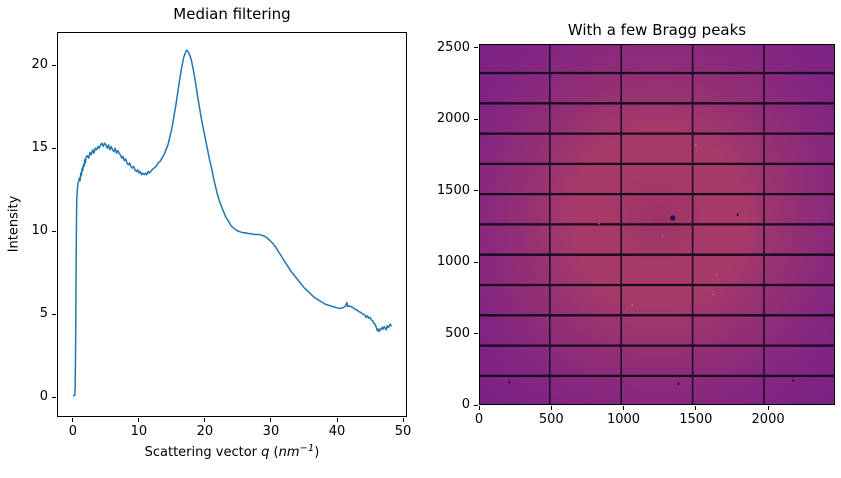 The image size is (841, 478). Describe the element at coordinates (203, 452) in the screenshot. I see `xlabel-text: Scattering vector` at that location.